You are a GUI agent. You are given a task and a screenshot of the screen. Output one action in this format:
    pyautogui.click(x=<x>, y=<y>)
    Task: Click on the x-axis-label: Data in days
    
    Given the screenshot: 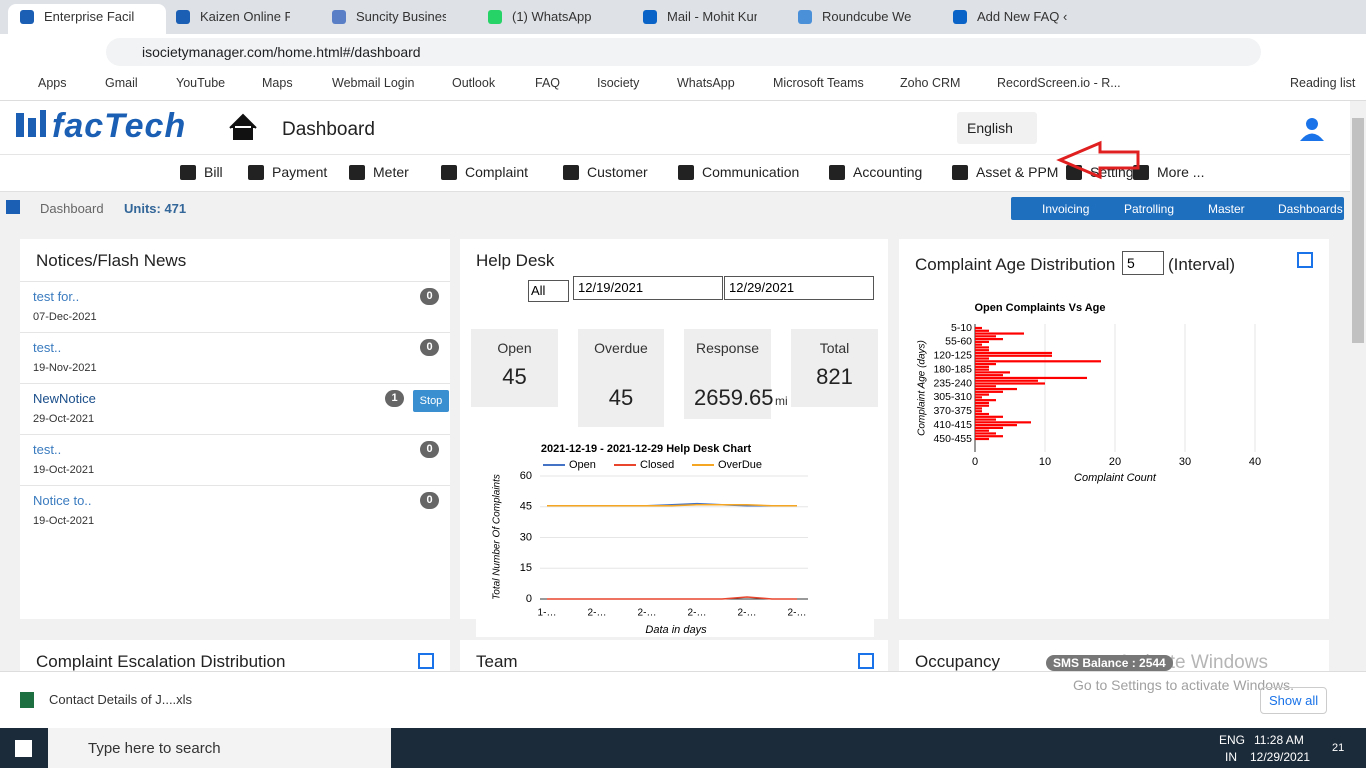 What is the action you would take?
    pyautogui.click(x=676, y=630)
    